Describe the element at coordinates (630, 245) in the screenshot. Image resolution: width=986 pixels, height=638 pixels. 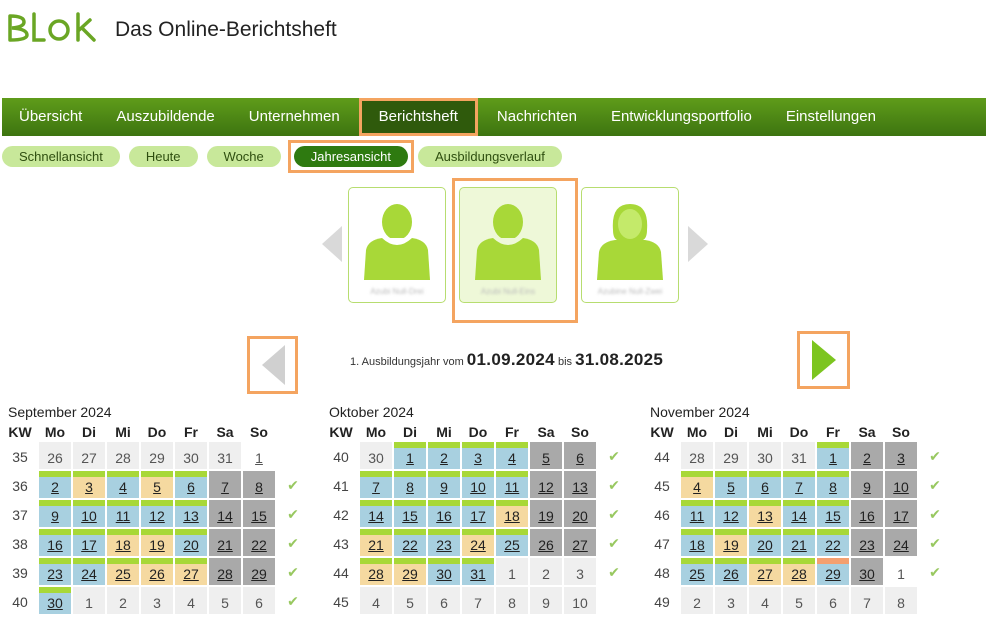
I see `person-card-3: Azubine Null-Zwei` at that location.